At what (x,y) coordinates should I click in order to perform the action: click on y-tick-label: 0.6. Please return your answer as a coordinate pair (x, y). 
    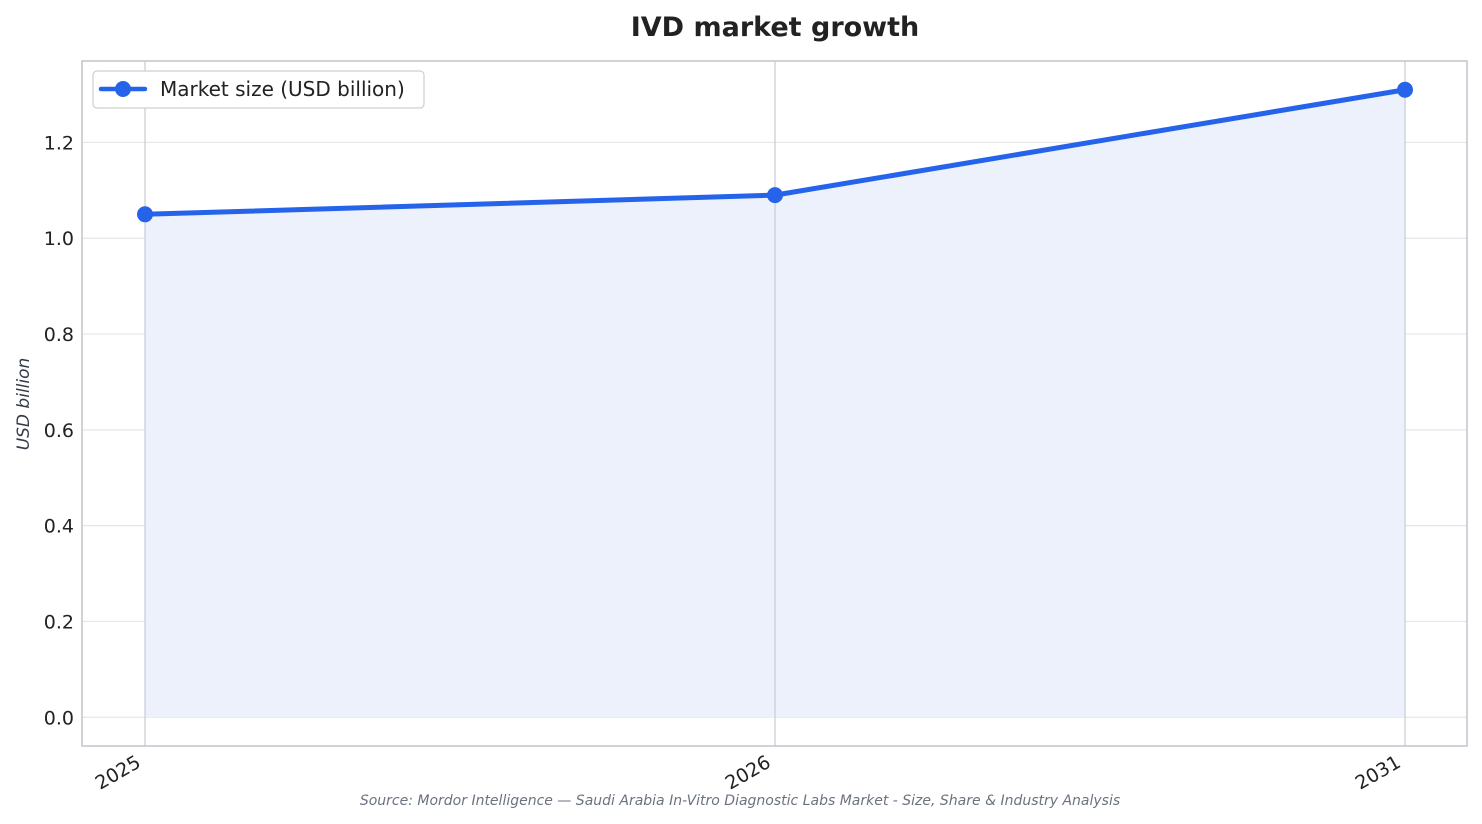
    Looking at the image, I should click on (59, 431).